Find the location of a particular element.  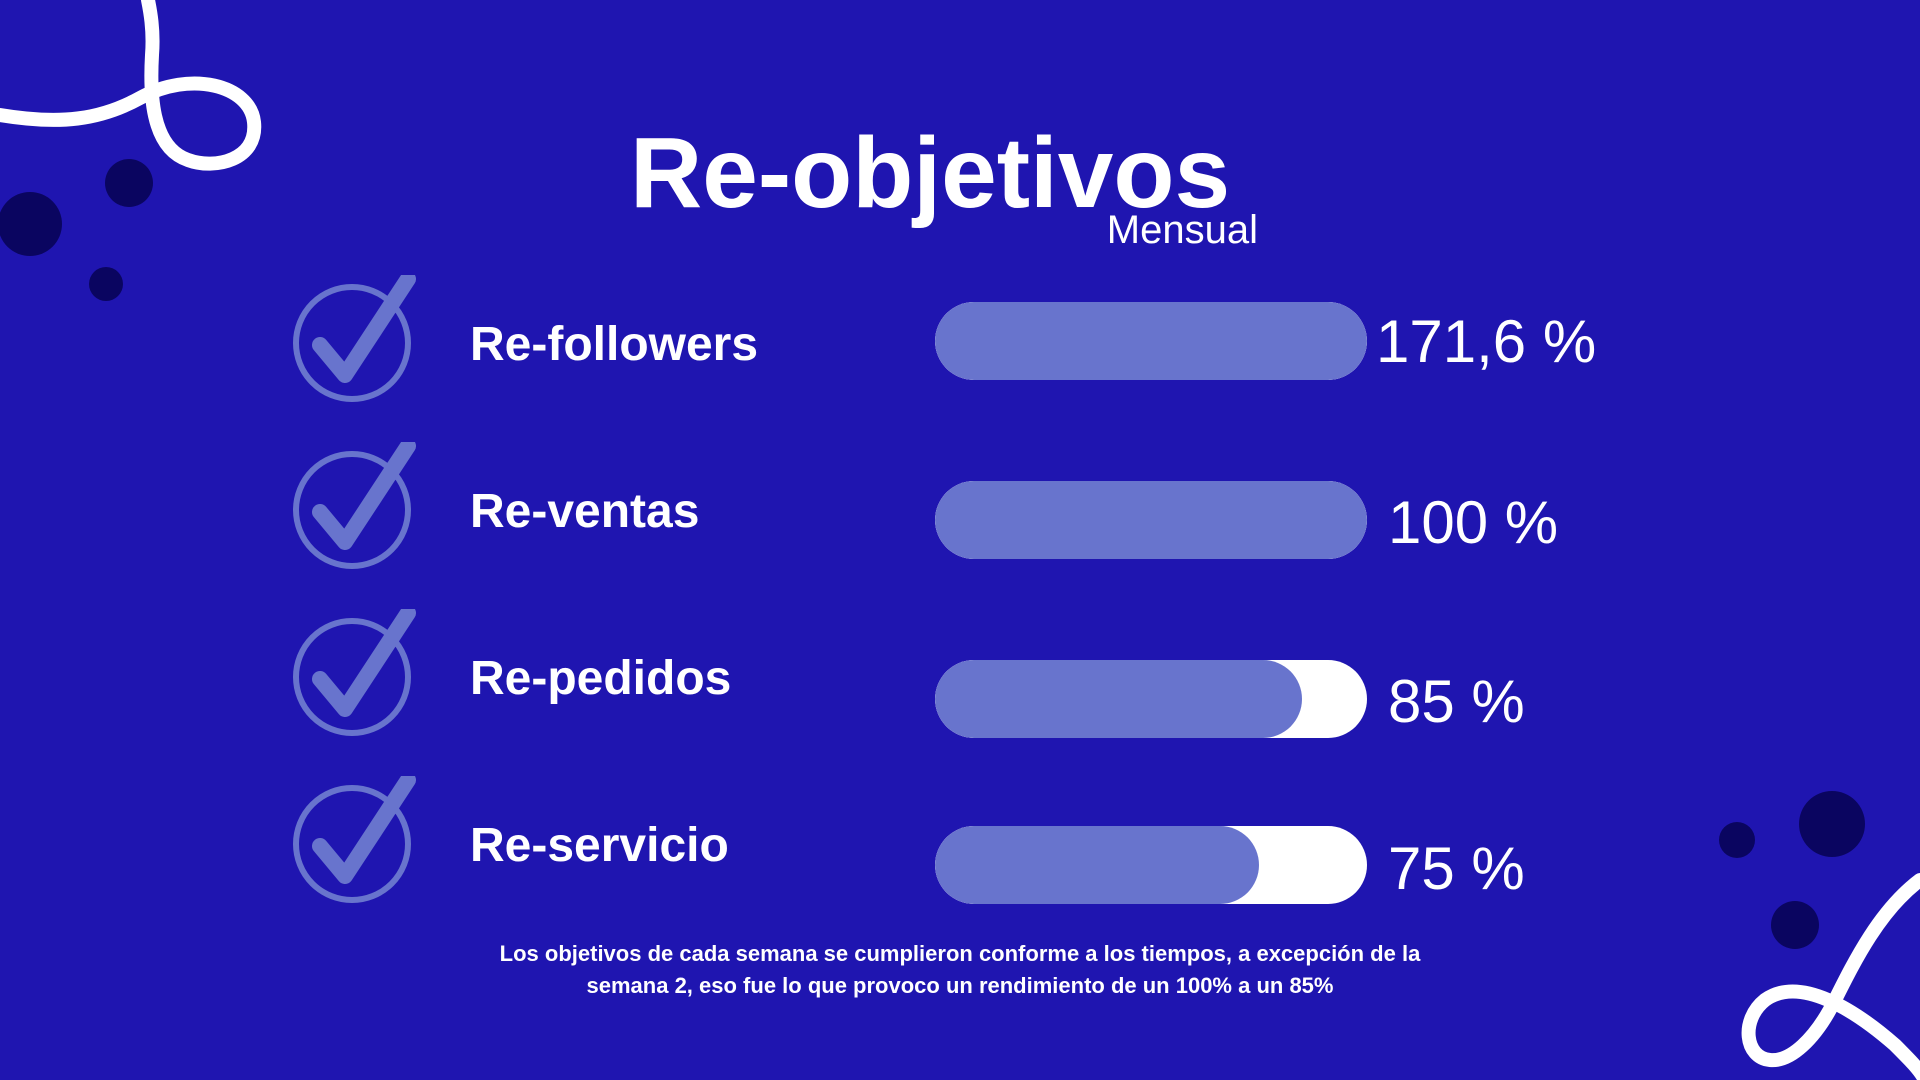

page-subtitle: Mensual is located at coordinates (1182, 230).